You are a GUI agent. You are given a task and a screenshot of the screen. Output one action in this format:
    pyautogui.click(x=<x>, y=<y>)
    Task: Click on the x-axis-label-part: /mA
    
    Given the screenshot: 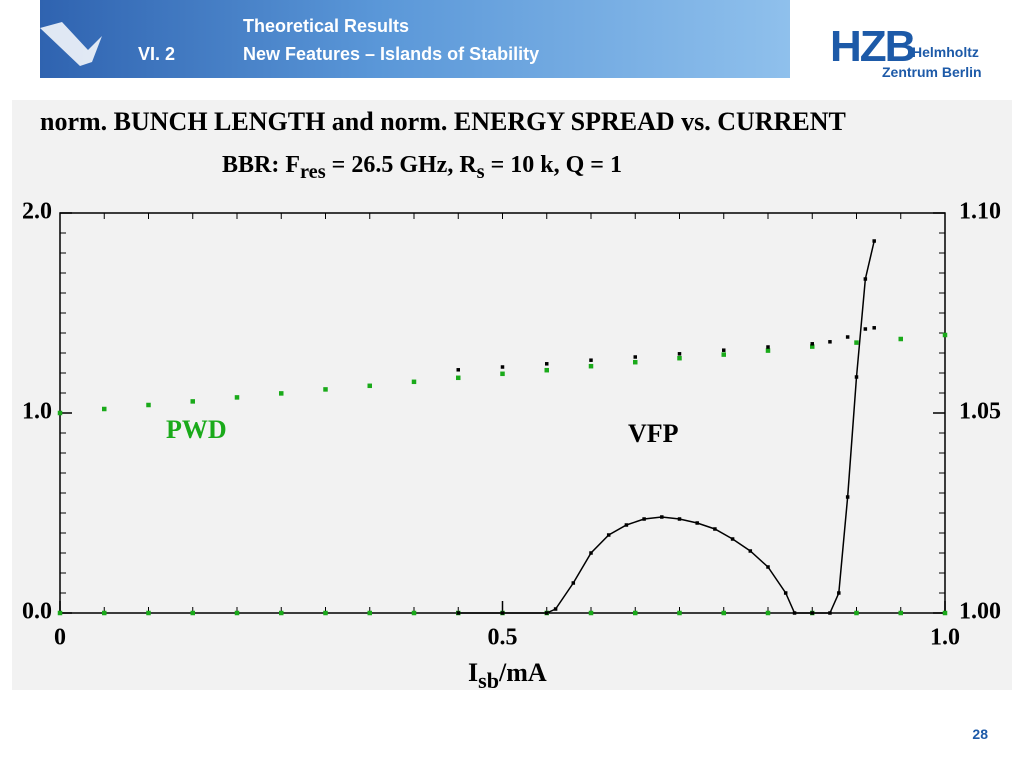 What is the action you would take?
    pyautogui.click(x=522, y=672)
    